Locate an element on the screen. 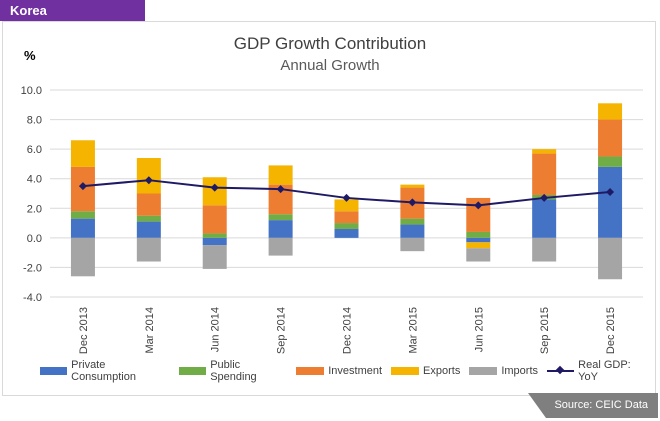 This screenshot has height=421, width=660. y-tick-label: 2.0 is located at coordinates (34, 209).